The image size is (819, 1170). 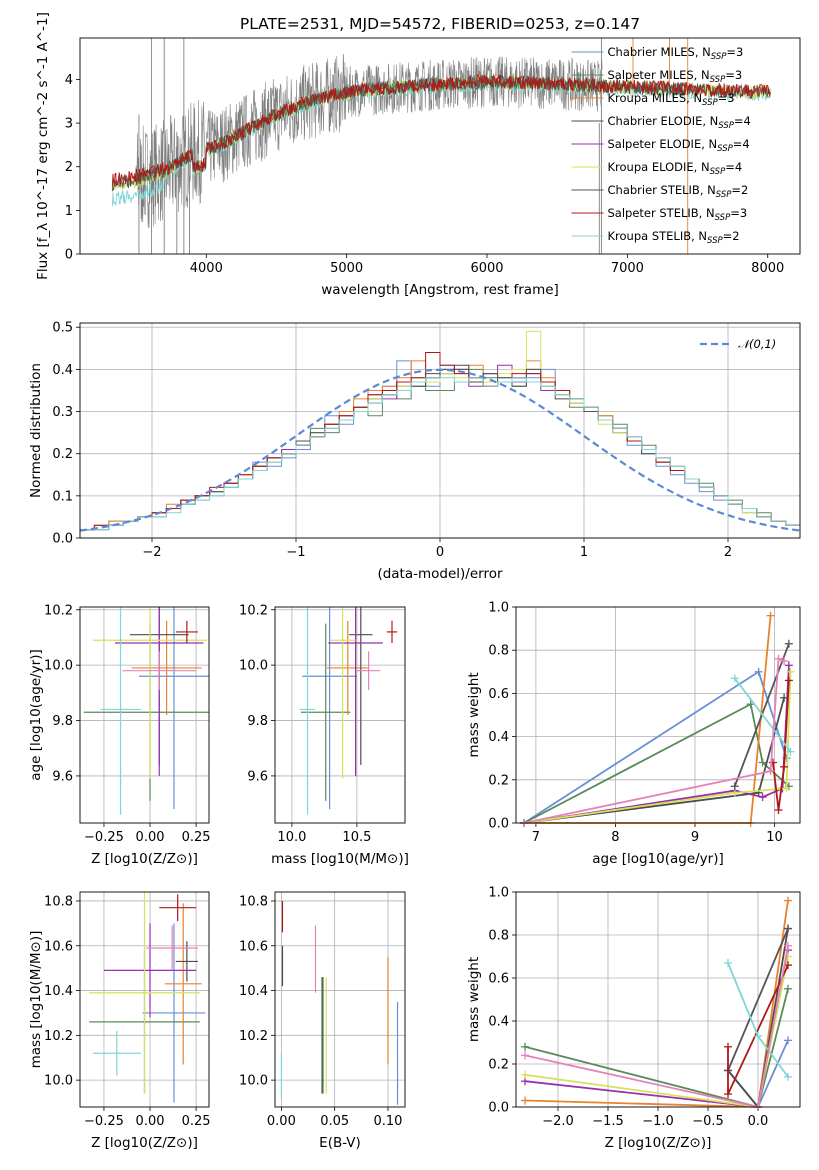 I want to click on x-tick-label: 7, so click(x=536, y=837).